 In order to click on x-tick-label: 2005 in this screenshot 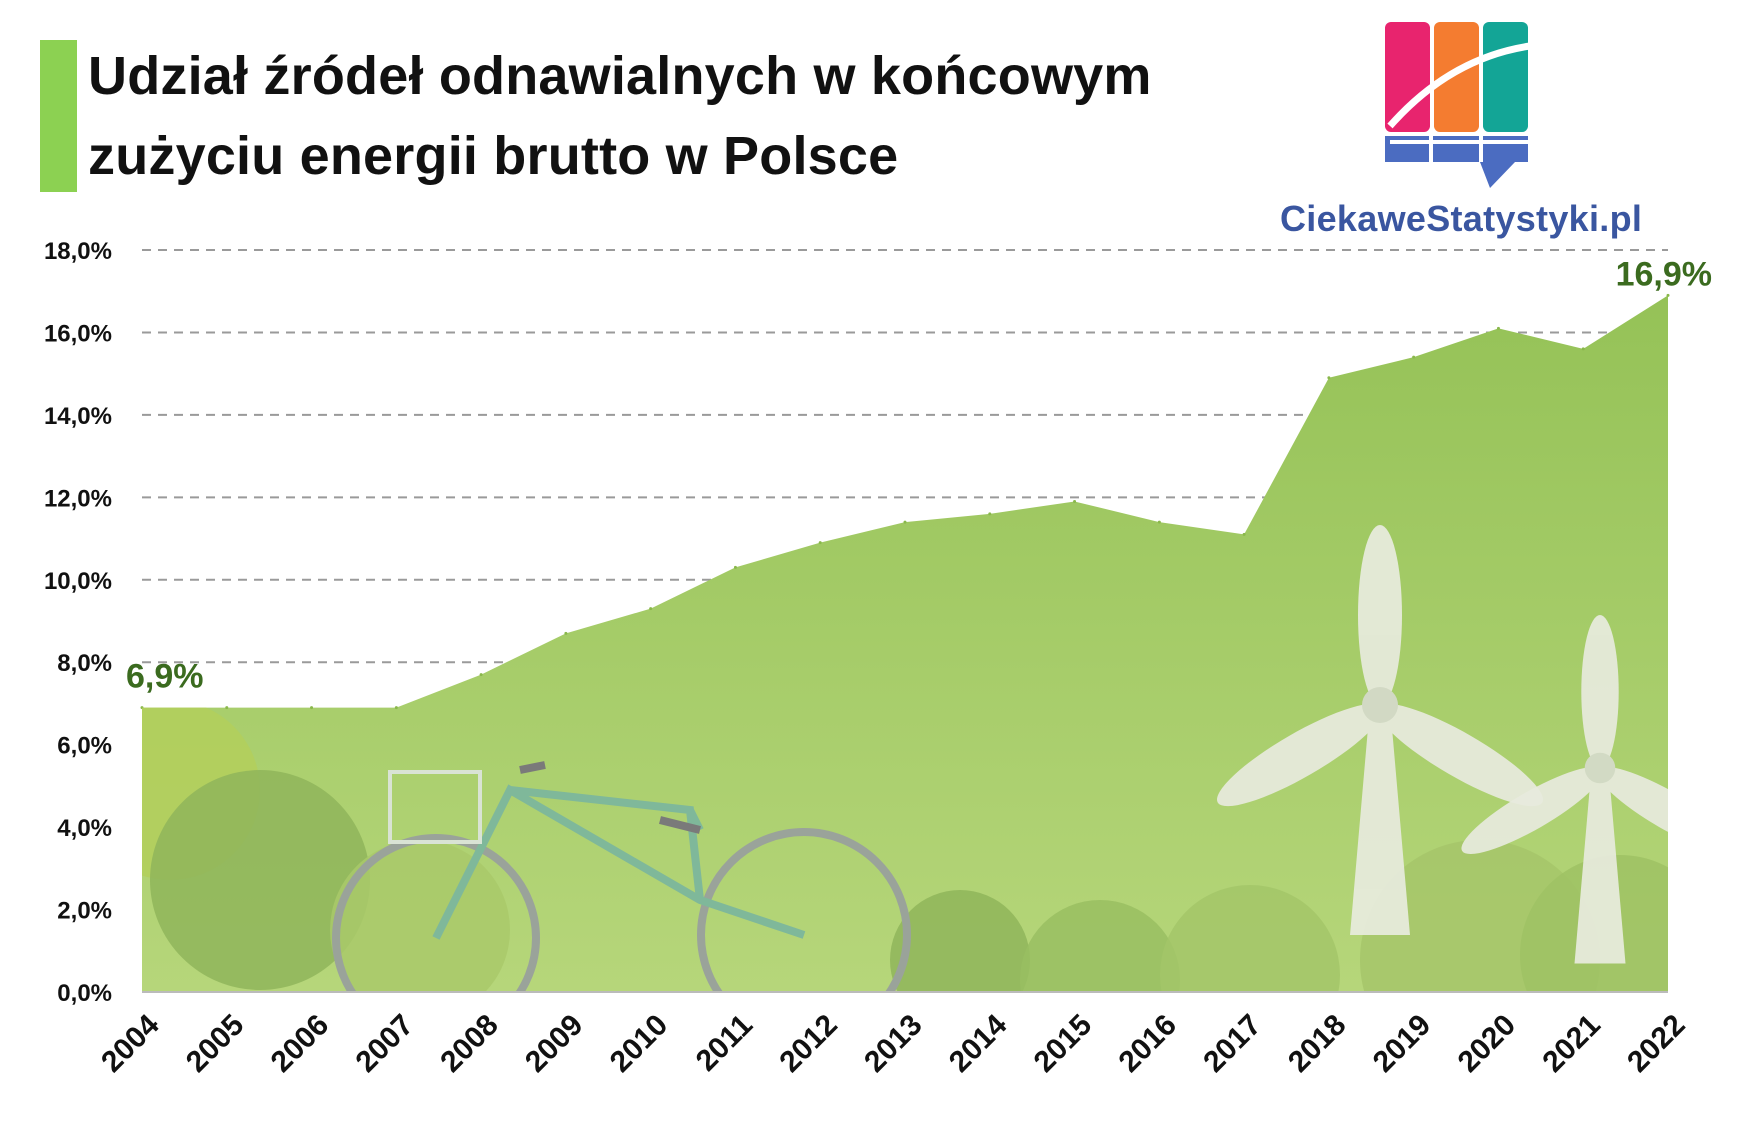, I will do `click(215, 1043)`.